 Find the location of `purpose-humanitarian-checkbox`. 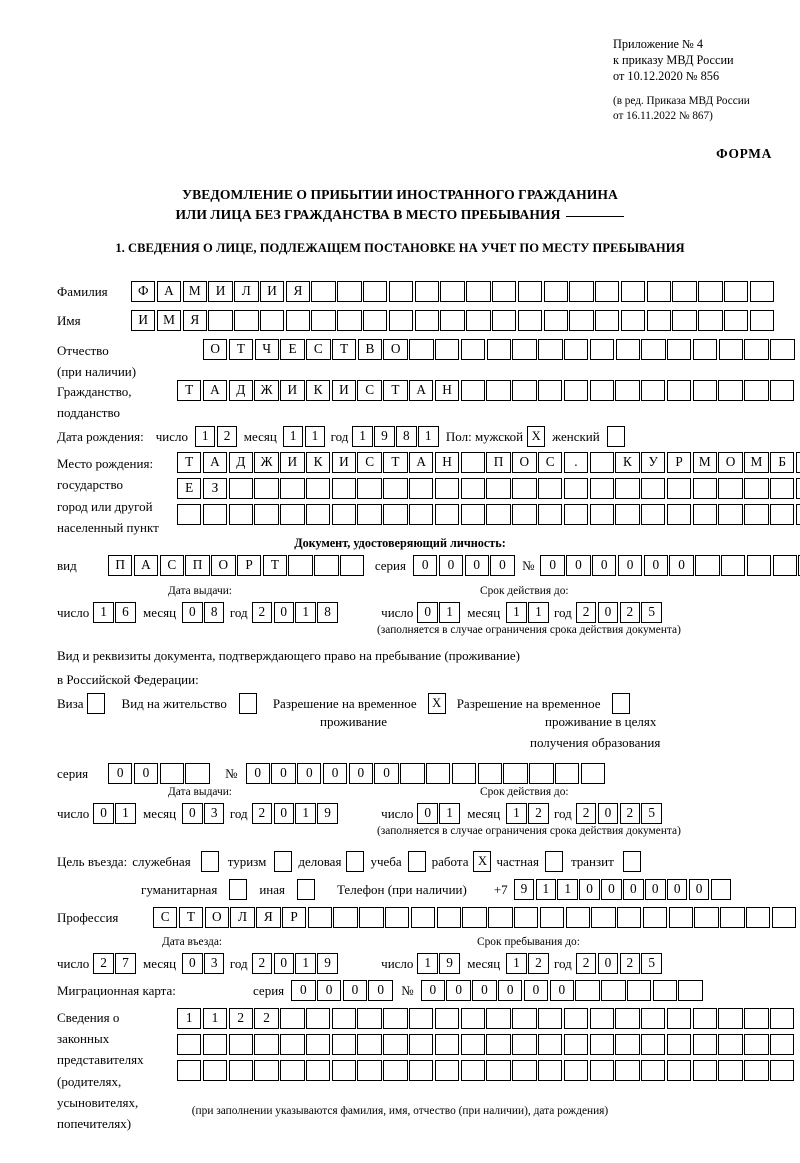

purpose-humanitarian-checkbox is located at coordinates (238, 889).